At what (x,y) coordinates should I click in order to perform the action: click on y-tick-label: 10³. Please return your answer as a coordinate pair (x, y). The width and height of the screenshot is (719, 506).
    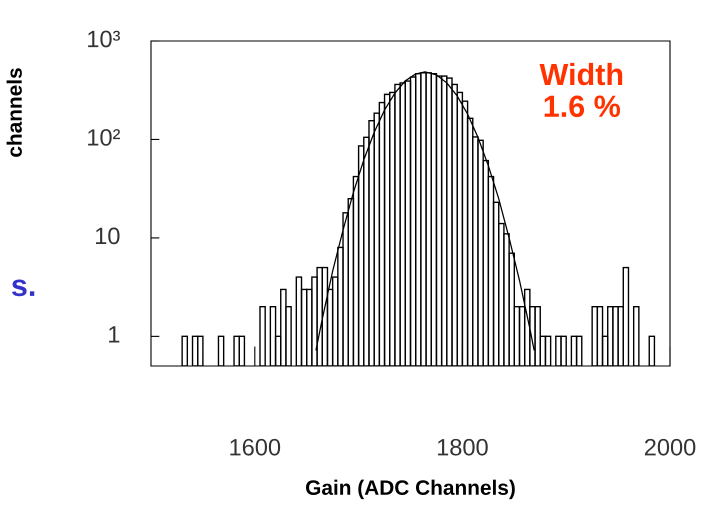
    Looking at the image, I should click on (104, 39).